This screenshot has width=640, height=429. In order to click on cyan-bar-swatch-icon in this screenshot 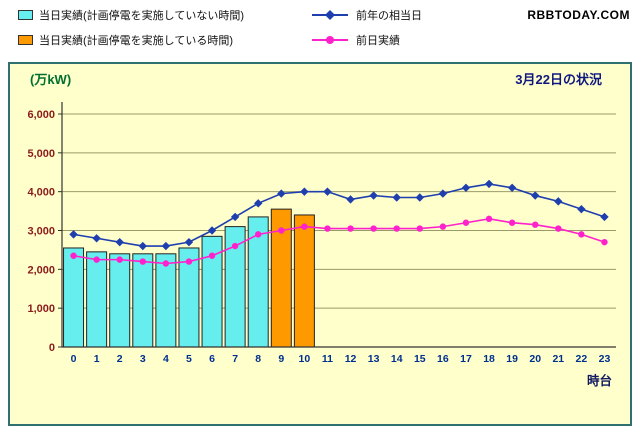, I will do `click(25, 15)`.